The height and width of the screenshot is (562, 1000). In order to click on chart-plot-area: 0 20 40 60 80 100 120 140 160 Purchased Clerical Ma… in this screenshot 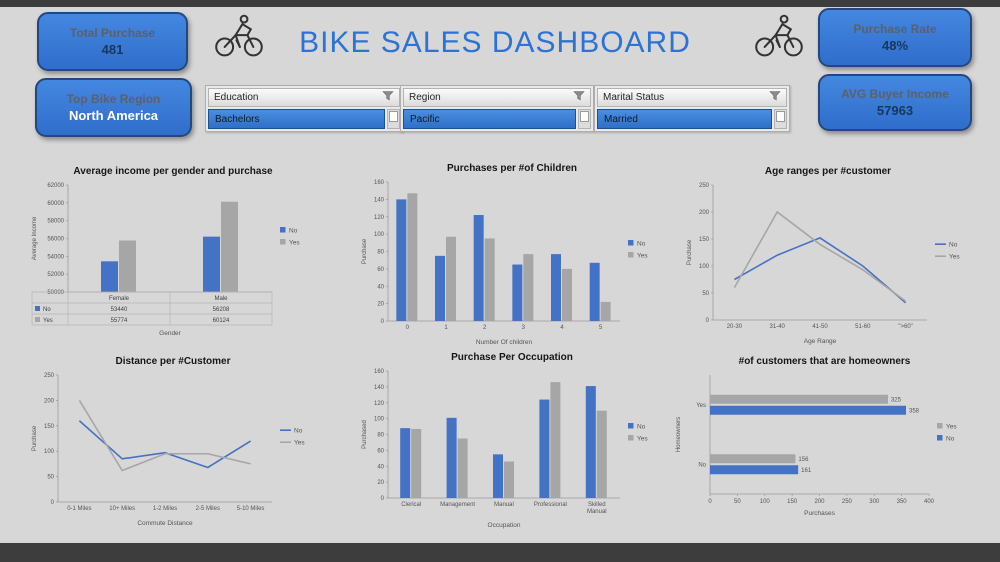, I will do `click(512, 450)`.